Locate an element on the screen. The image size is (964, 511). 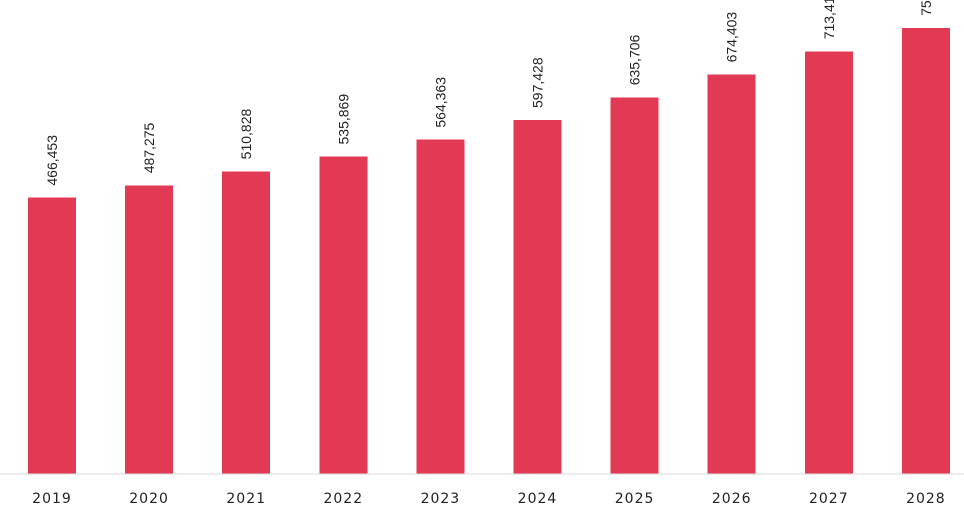
data-label-2022: 535,869 is located at coordinates (343, 119).